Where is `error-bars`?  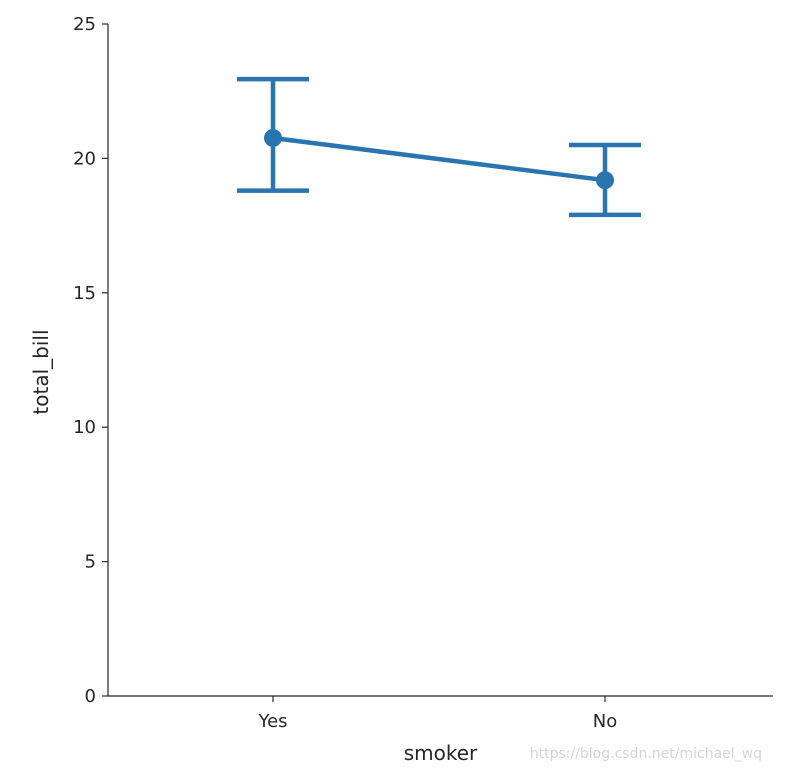
error-bars is located at coordinates (439, 147).